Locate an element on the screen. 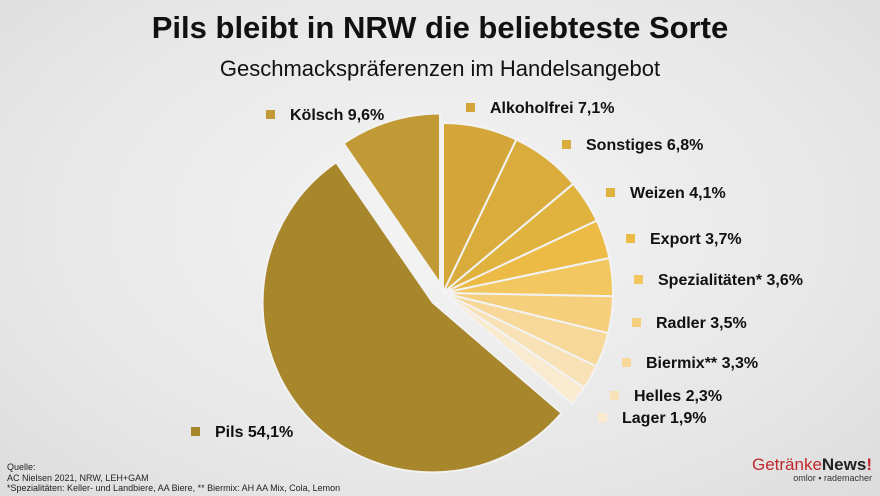 The height and width of the screenshot is (496, 880). pie-slice-klsch is located at coordinates (392, 199).